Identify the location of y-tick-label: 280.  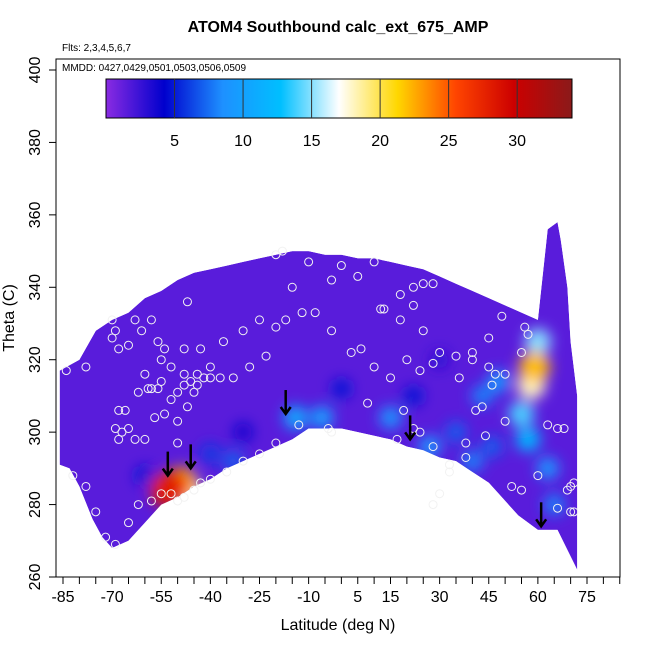
(35, 504).